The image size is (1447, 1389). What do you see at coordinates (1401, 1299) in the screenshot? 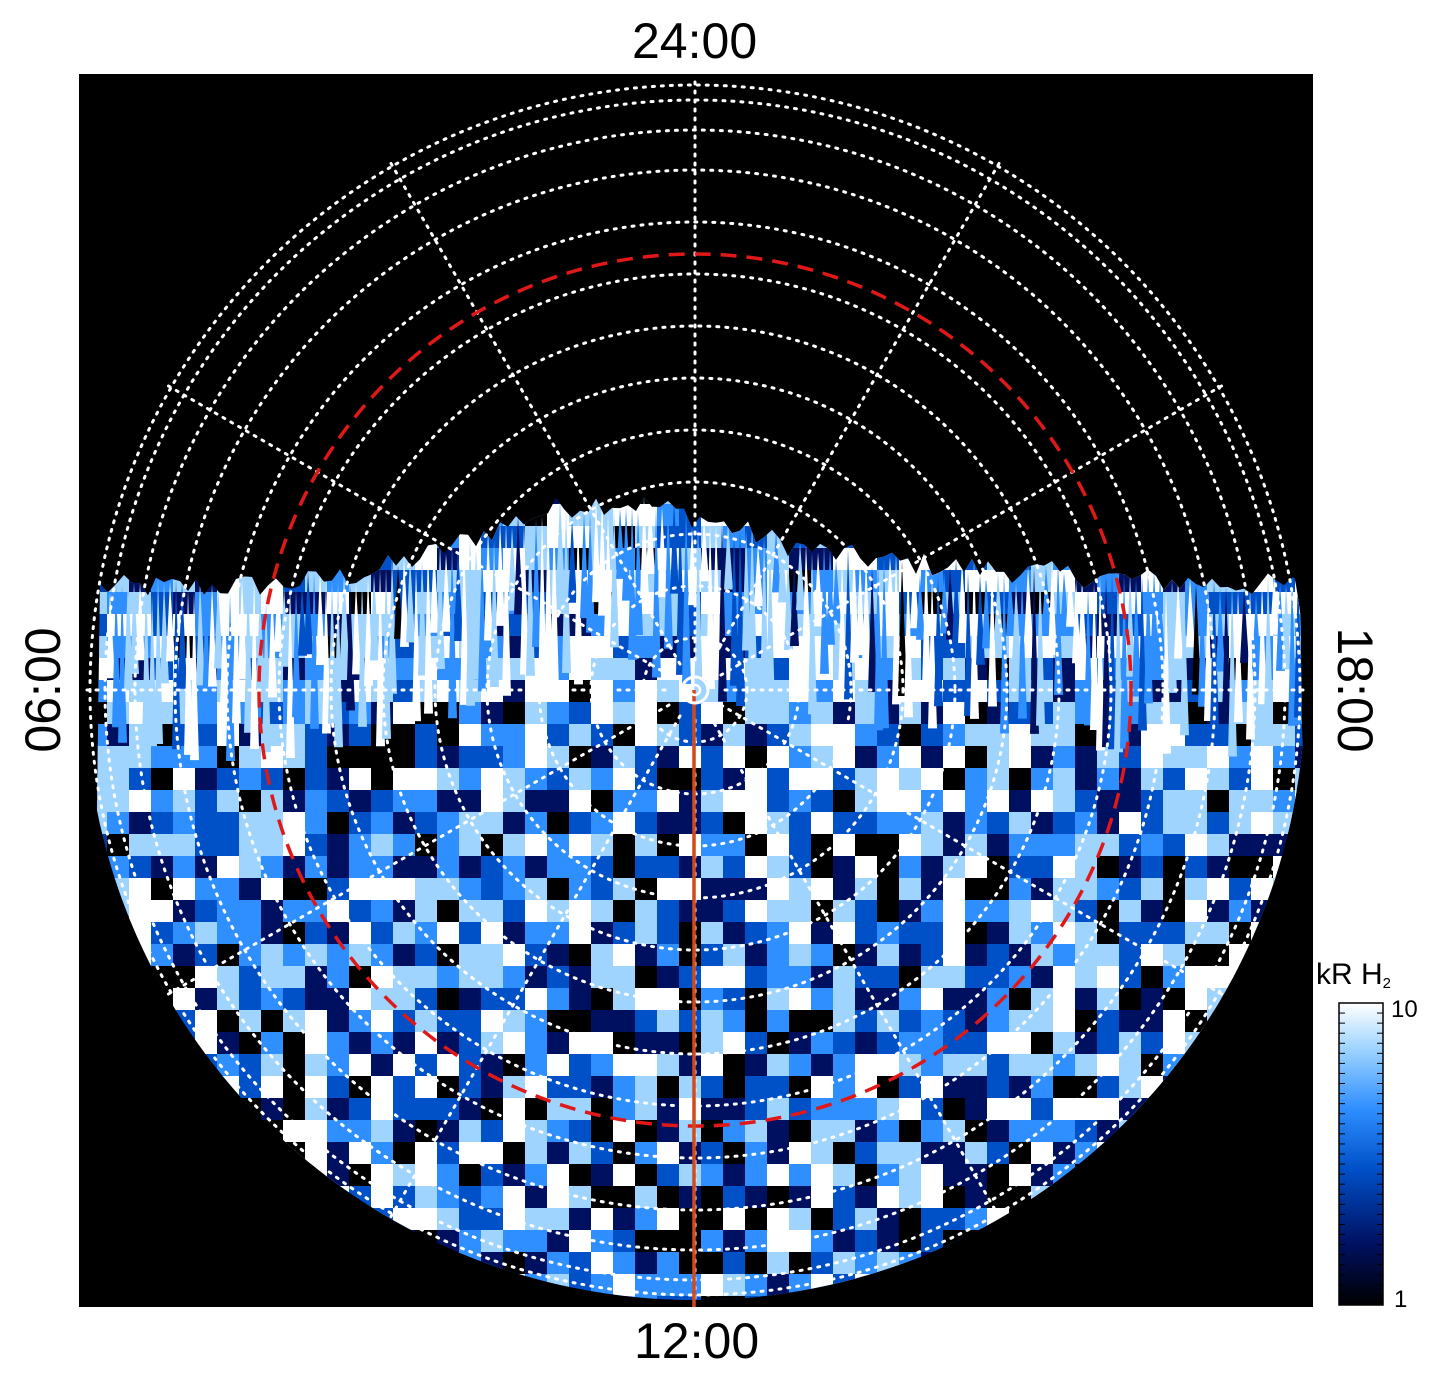
I see `colorbar-min-label: 1` at bounding box center [1401, 1299].